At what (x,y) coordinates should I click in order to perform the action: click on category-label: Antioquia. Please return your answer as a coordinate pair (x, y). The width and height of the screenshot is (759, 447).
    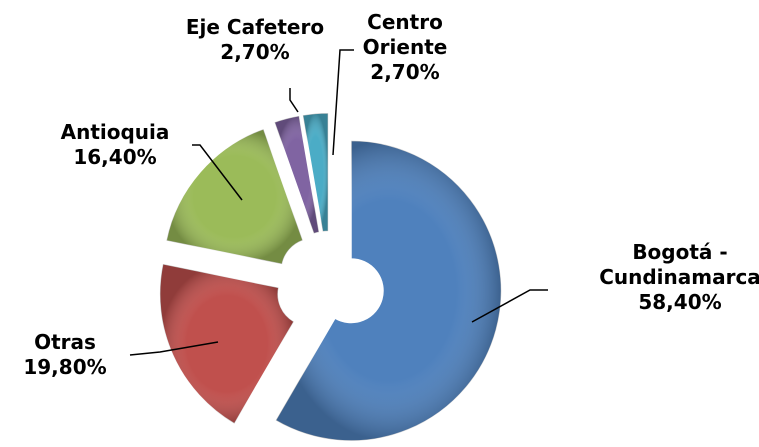
    Looking at the image, I should click on (115, 132).